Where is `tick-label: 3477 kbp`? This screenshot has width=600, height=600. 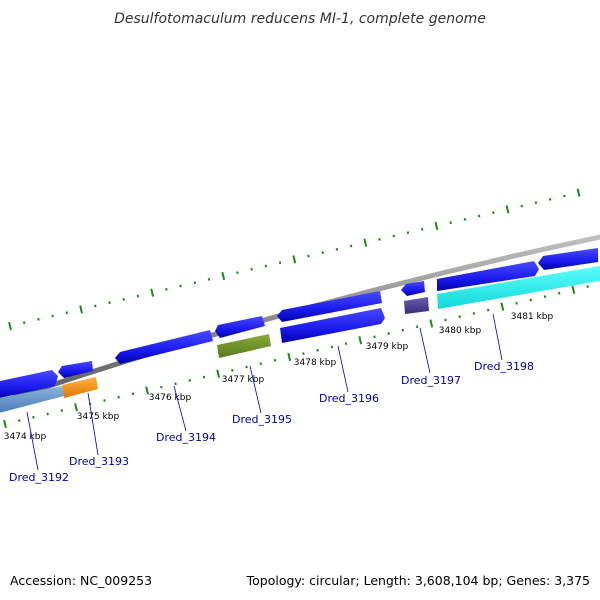 tick-label: 3477 kbp is located at coordinates (243, 380).